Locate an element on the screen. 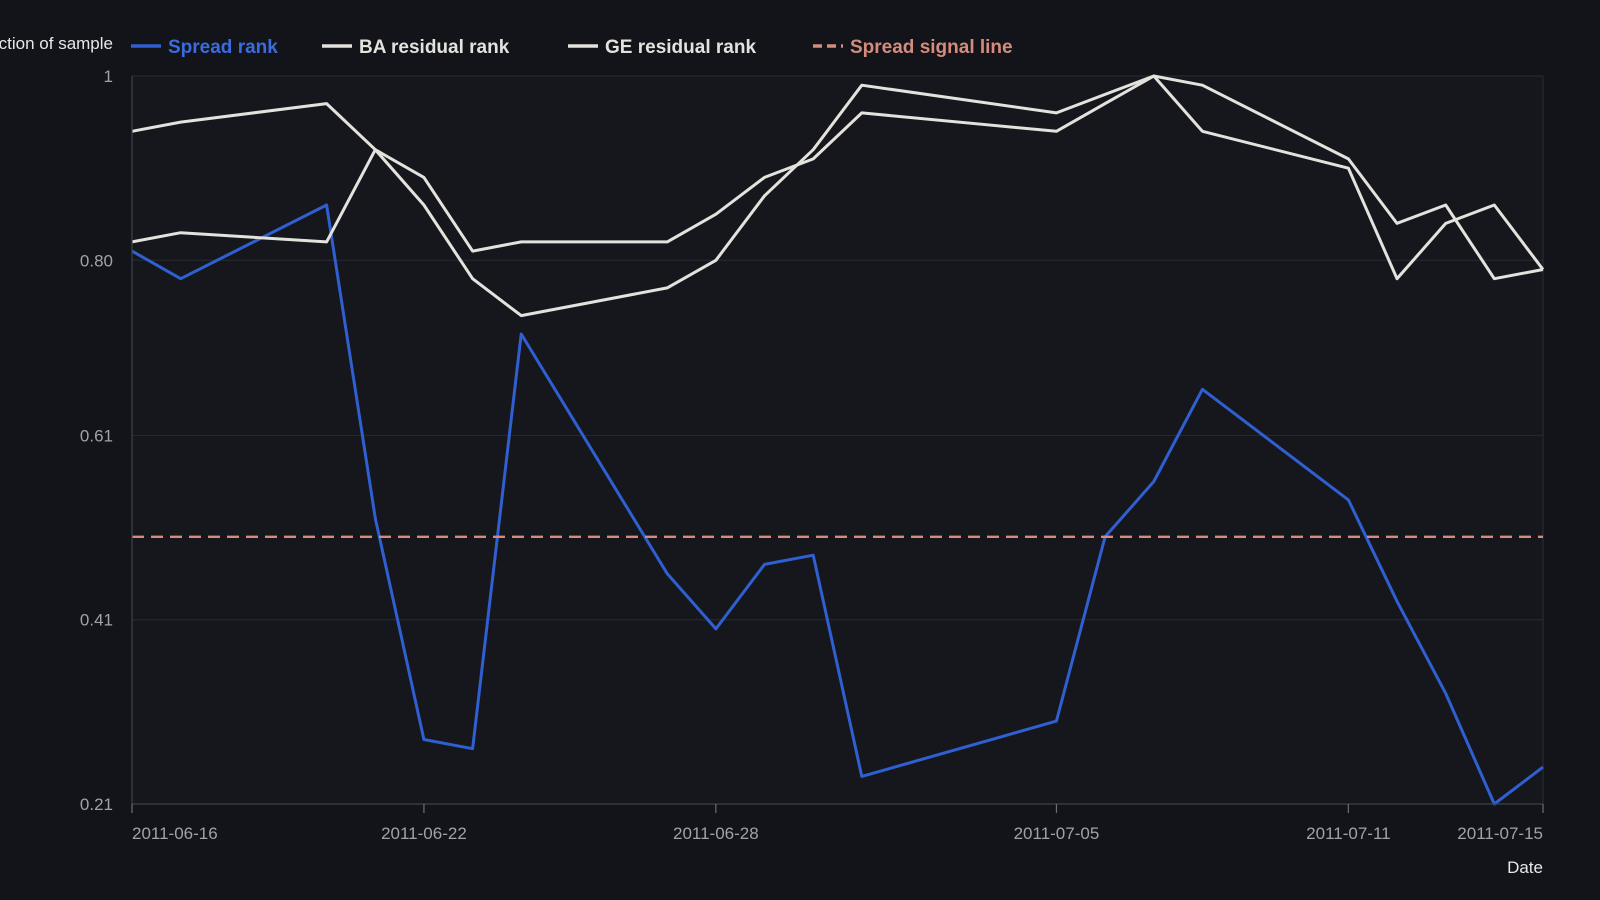 Image resolution: width=1600 pixels, height=900 pixels. legend-item: Spread rank is located at coordinates (204, 47).